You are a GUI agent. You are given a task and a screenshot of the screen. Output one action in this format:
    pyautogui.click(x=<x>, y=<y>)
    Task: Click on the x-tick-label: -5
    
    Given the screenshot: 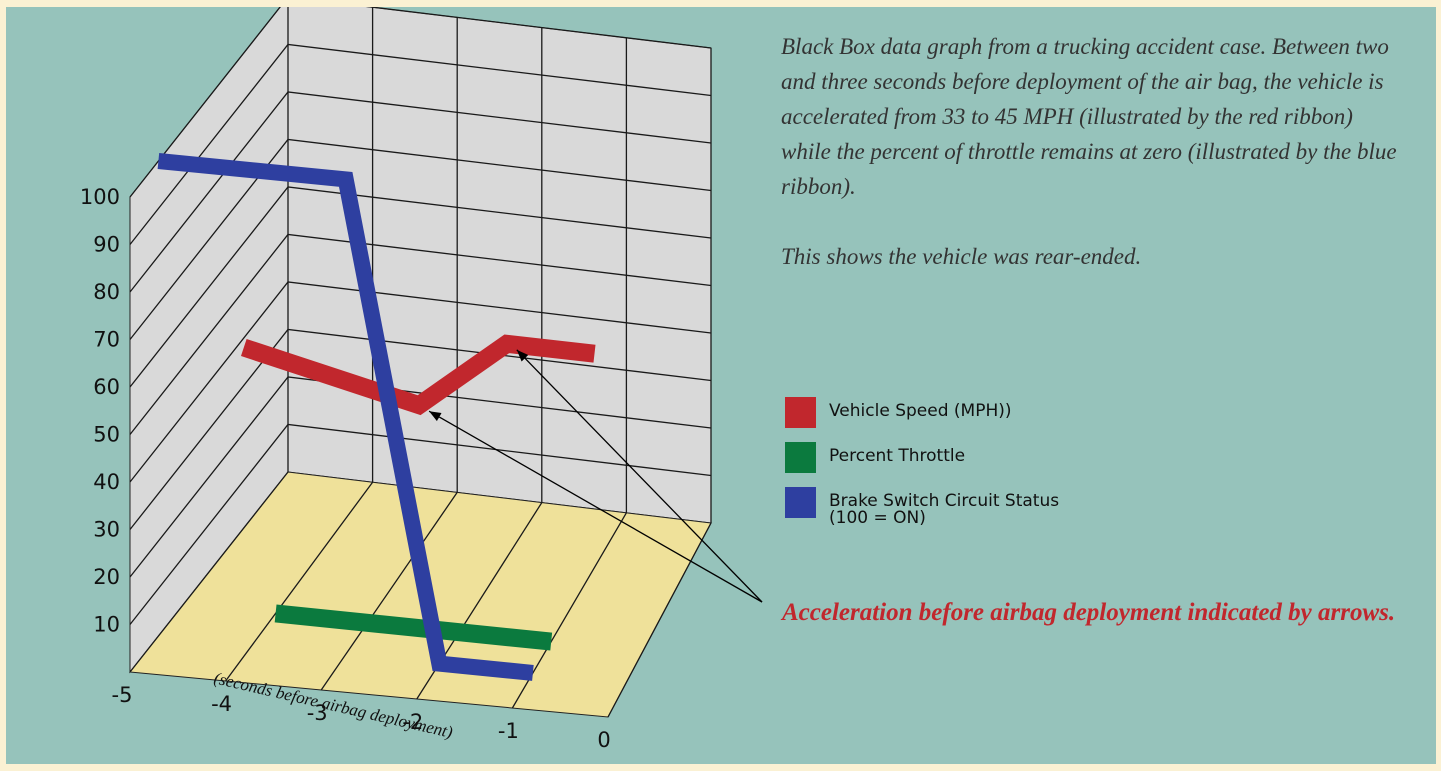 What is the action you would take?
    pyautogui.click(x=122, y=695)
    